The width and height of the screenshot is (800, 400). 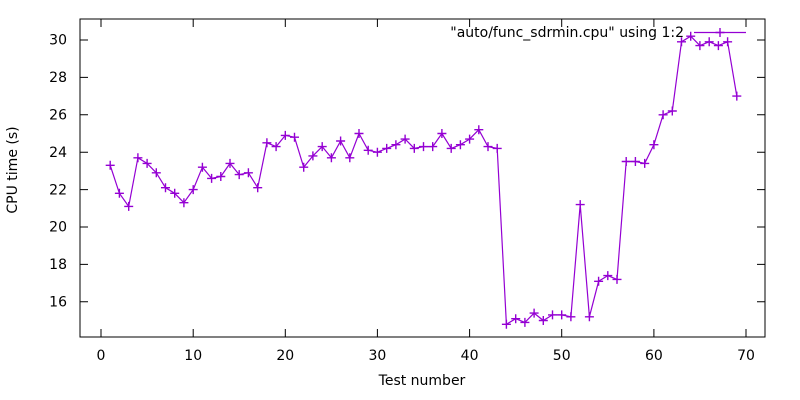 What do you see at coordinates (193, 356) in the screenshot?
I see `x-tick-label: 10` at bounding box center [193, 356].